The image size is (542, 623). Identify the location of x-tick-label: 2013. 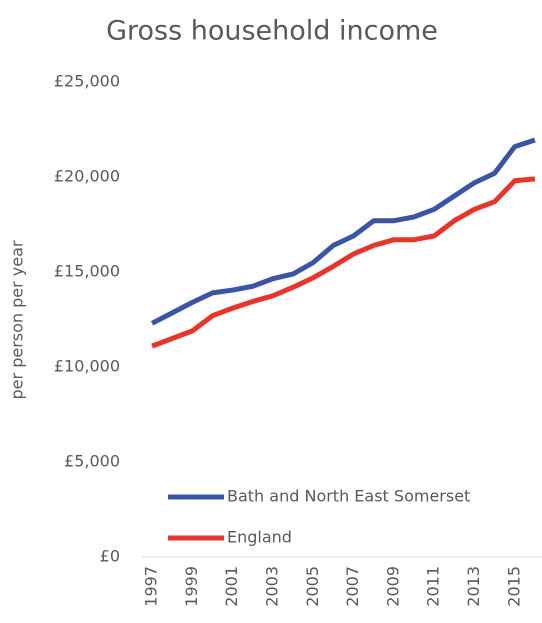
(473, 586).